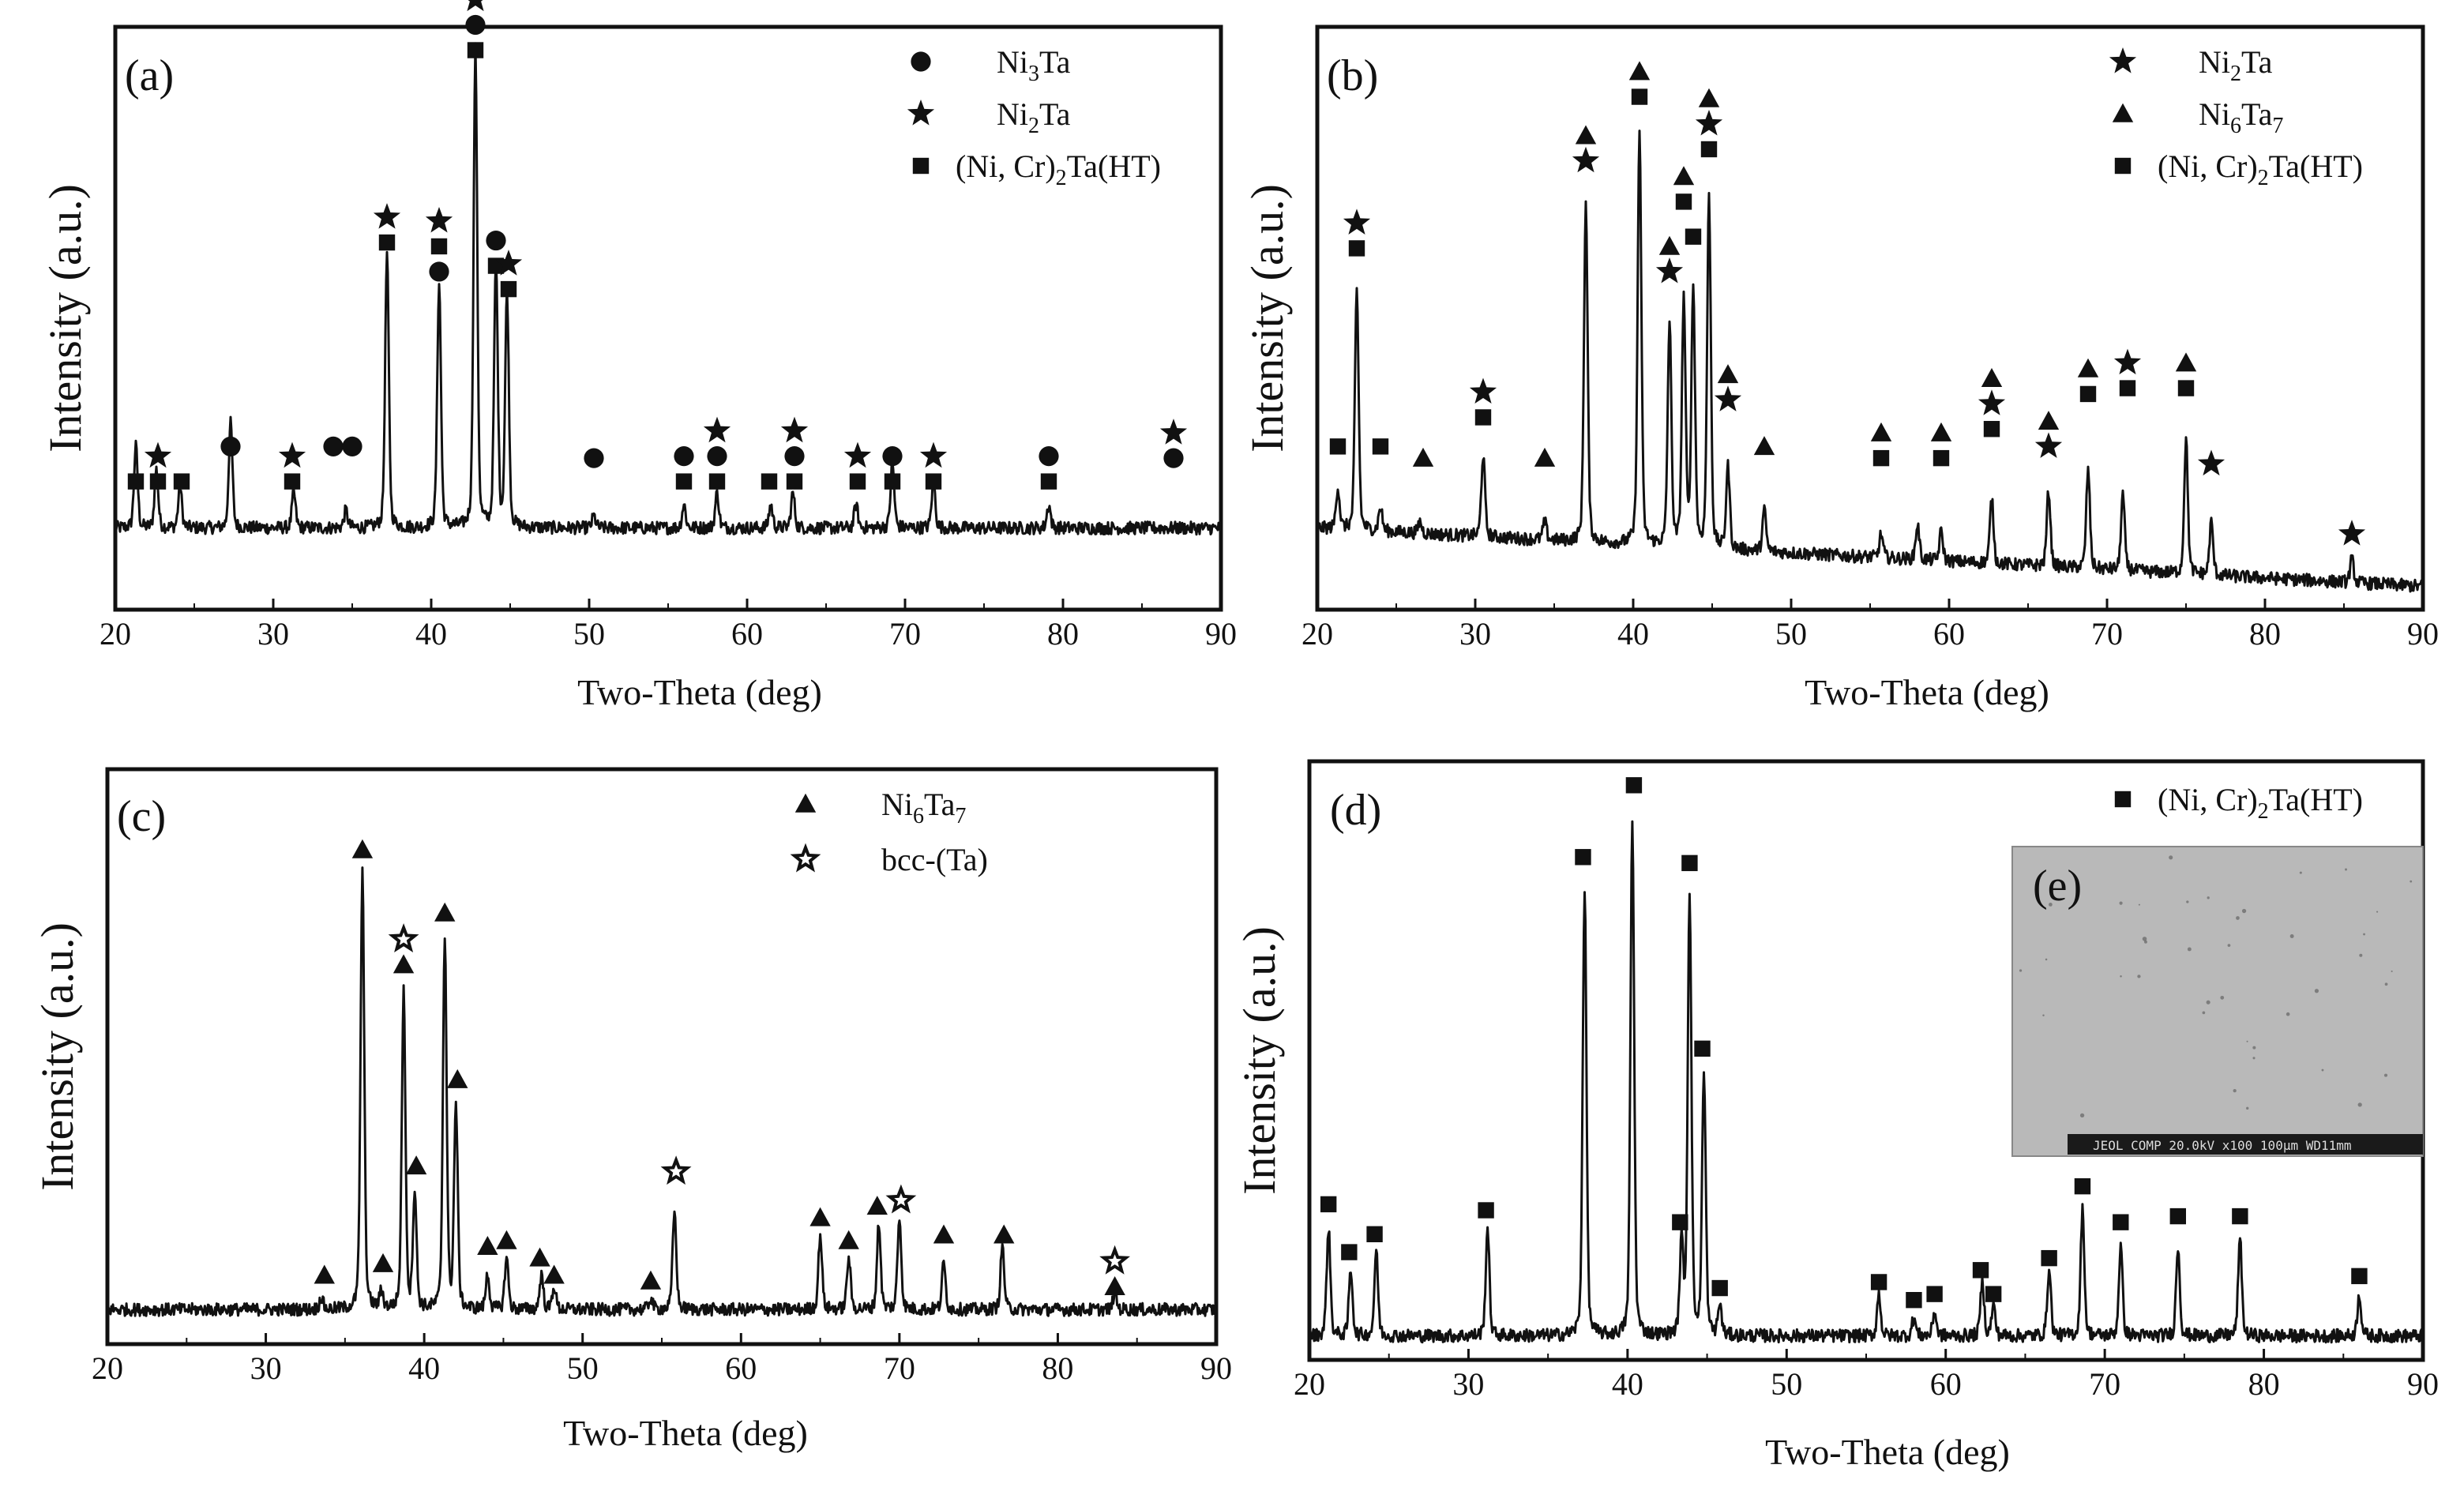 The image size is (2464, 1491). Describe the element at coordinates (107, 1368) in the screenshot. I see `panel-c-xtick-label-20: 20` at that location.